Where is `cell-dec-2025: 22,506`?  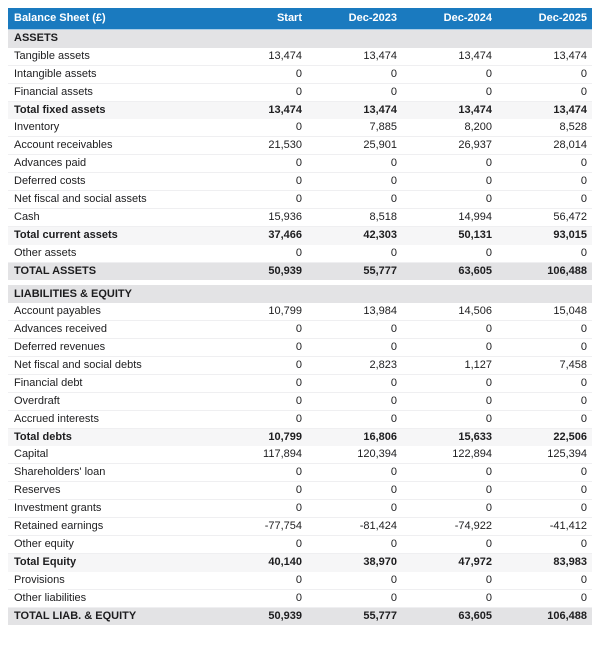 cell-dec-2025: 22,506 is located at coordinates (570, 437).